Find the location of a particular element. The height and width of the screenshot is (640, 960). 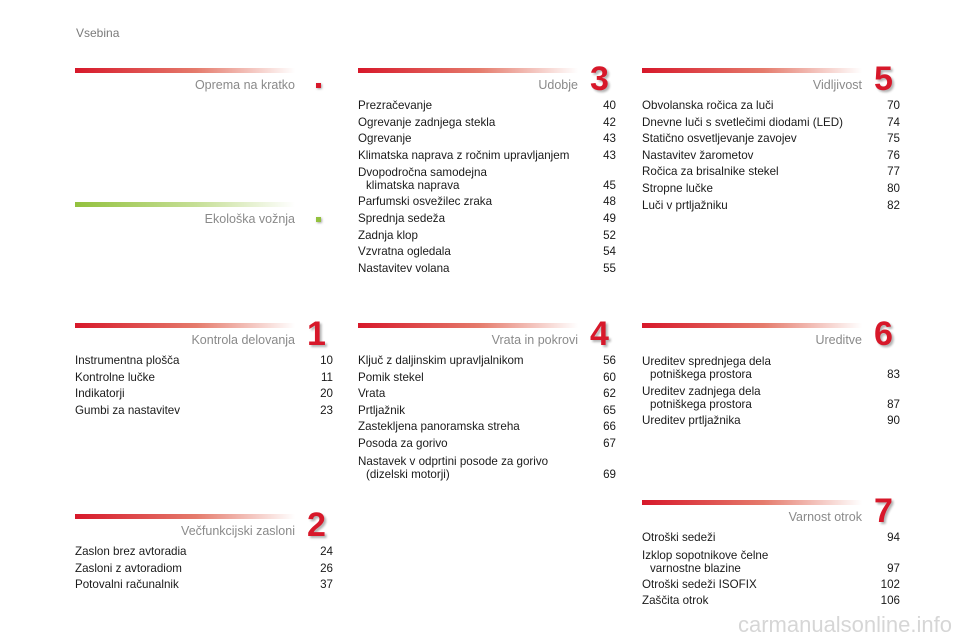

entry-label: Nastavitev volana is located at coordinates (404, 269).